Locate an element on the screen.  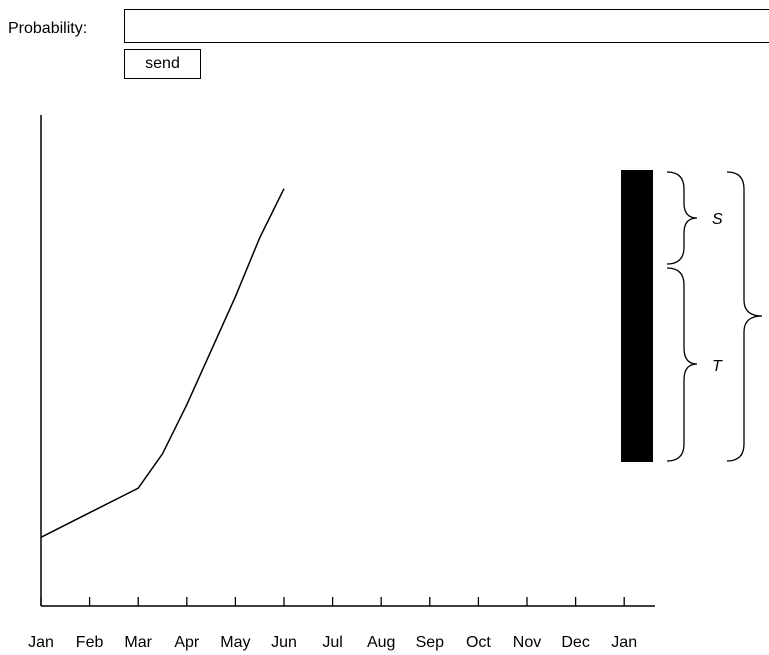
x-tick-label: May is located at coordinates (235, 642).